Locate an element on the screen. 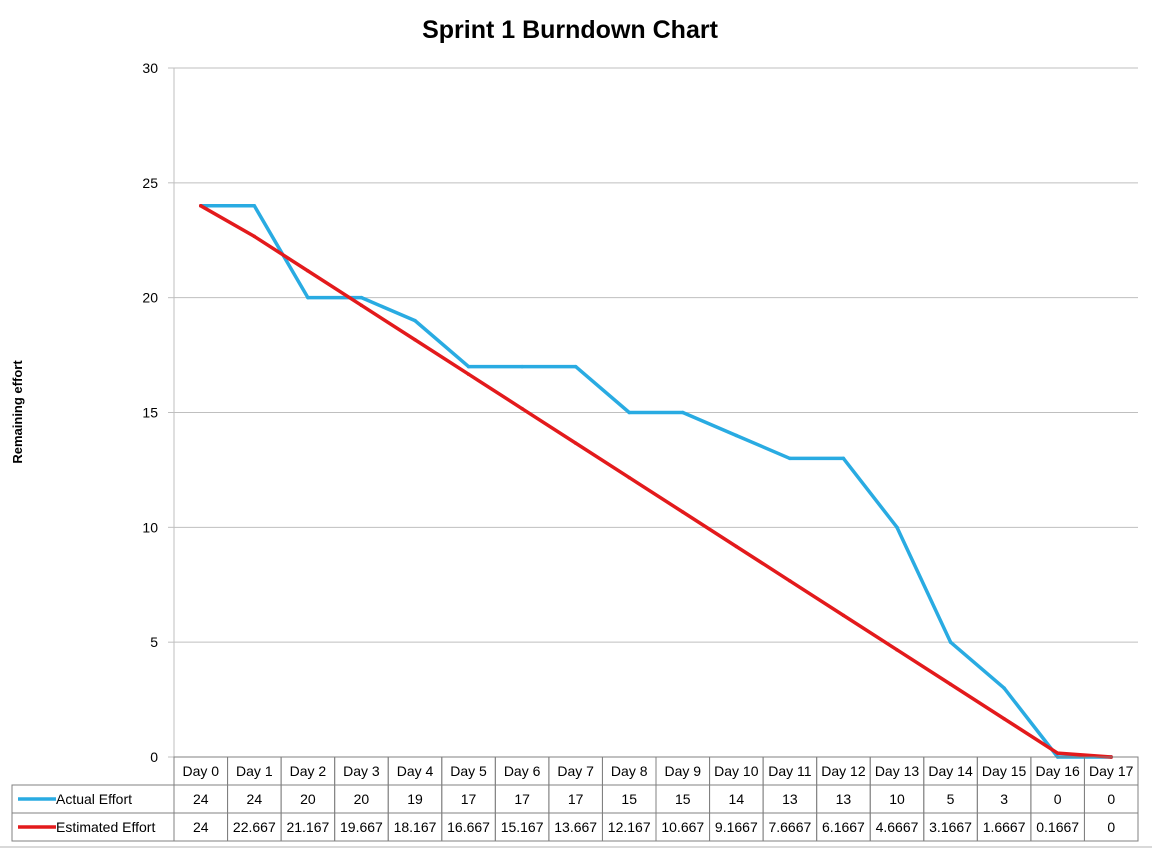 Image resolution: width=1152 pixels, height=848 pixels. legend-label: Estimated Effort is located at coordinates (105, 827).